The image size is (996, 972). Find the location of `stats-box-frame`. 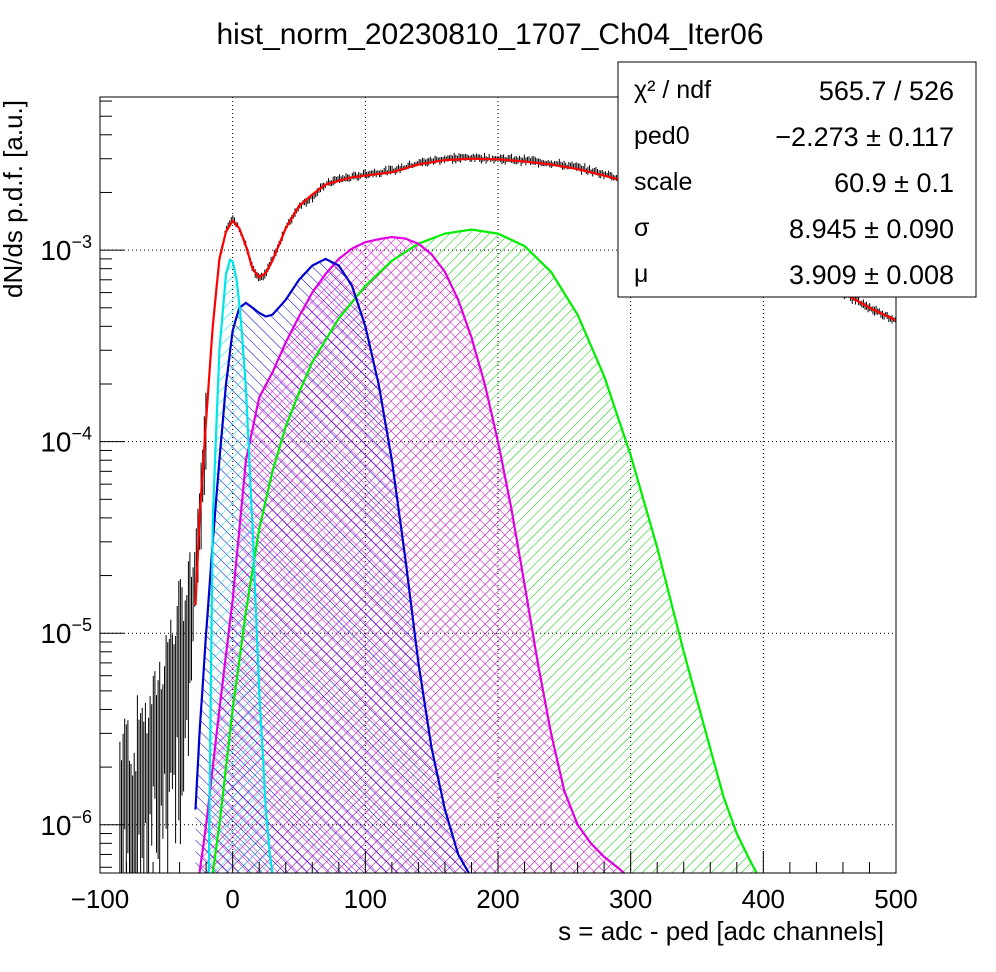

stats-box-frame is located at coordinates (797, 179).